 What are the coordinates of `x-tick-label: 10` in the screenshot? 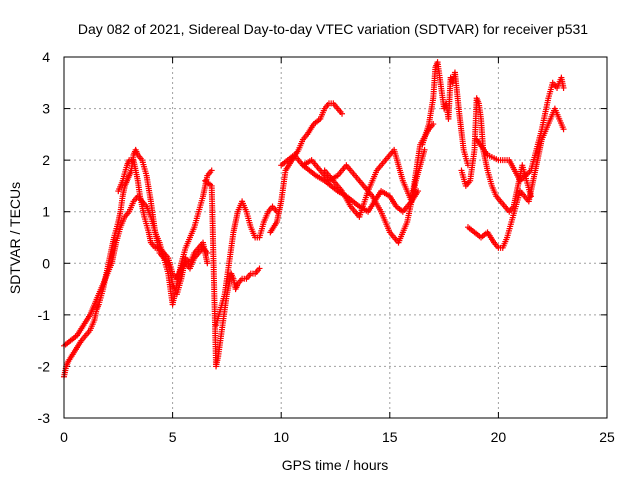 It's located at (281, 437).